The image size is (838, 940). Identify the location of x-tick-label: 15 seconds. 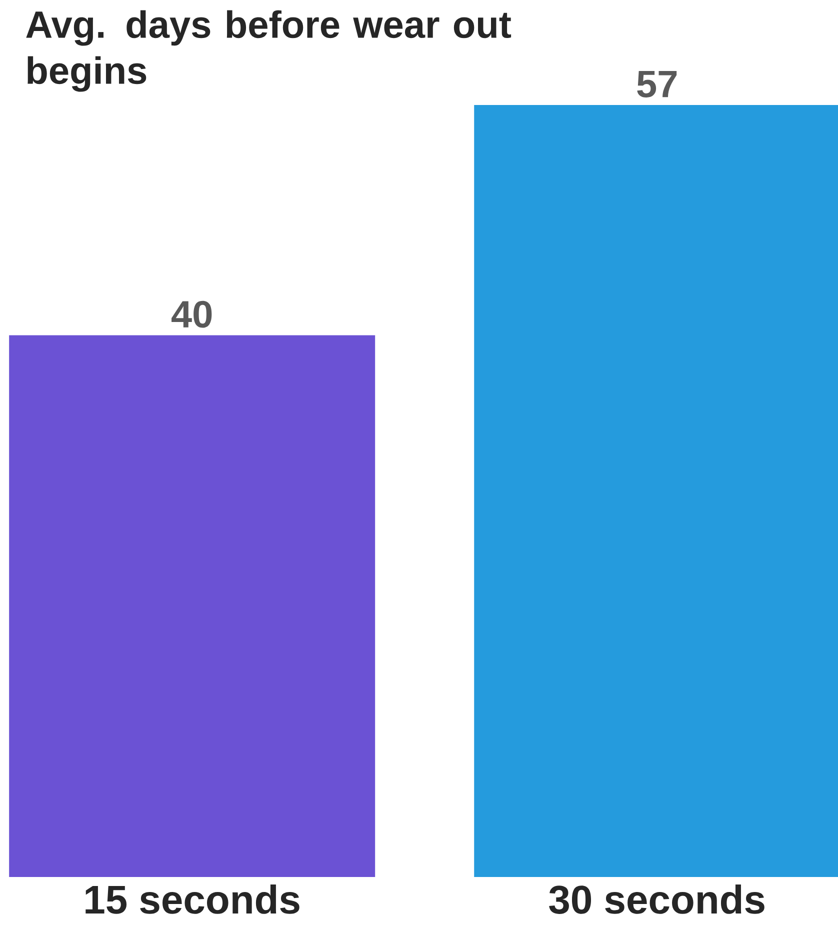
(193, 899).